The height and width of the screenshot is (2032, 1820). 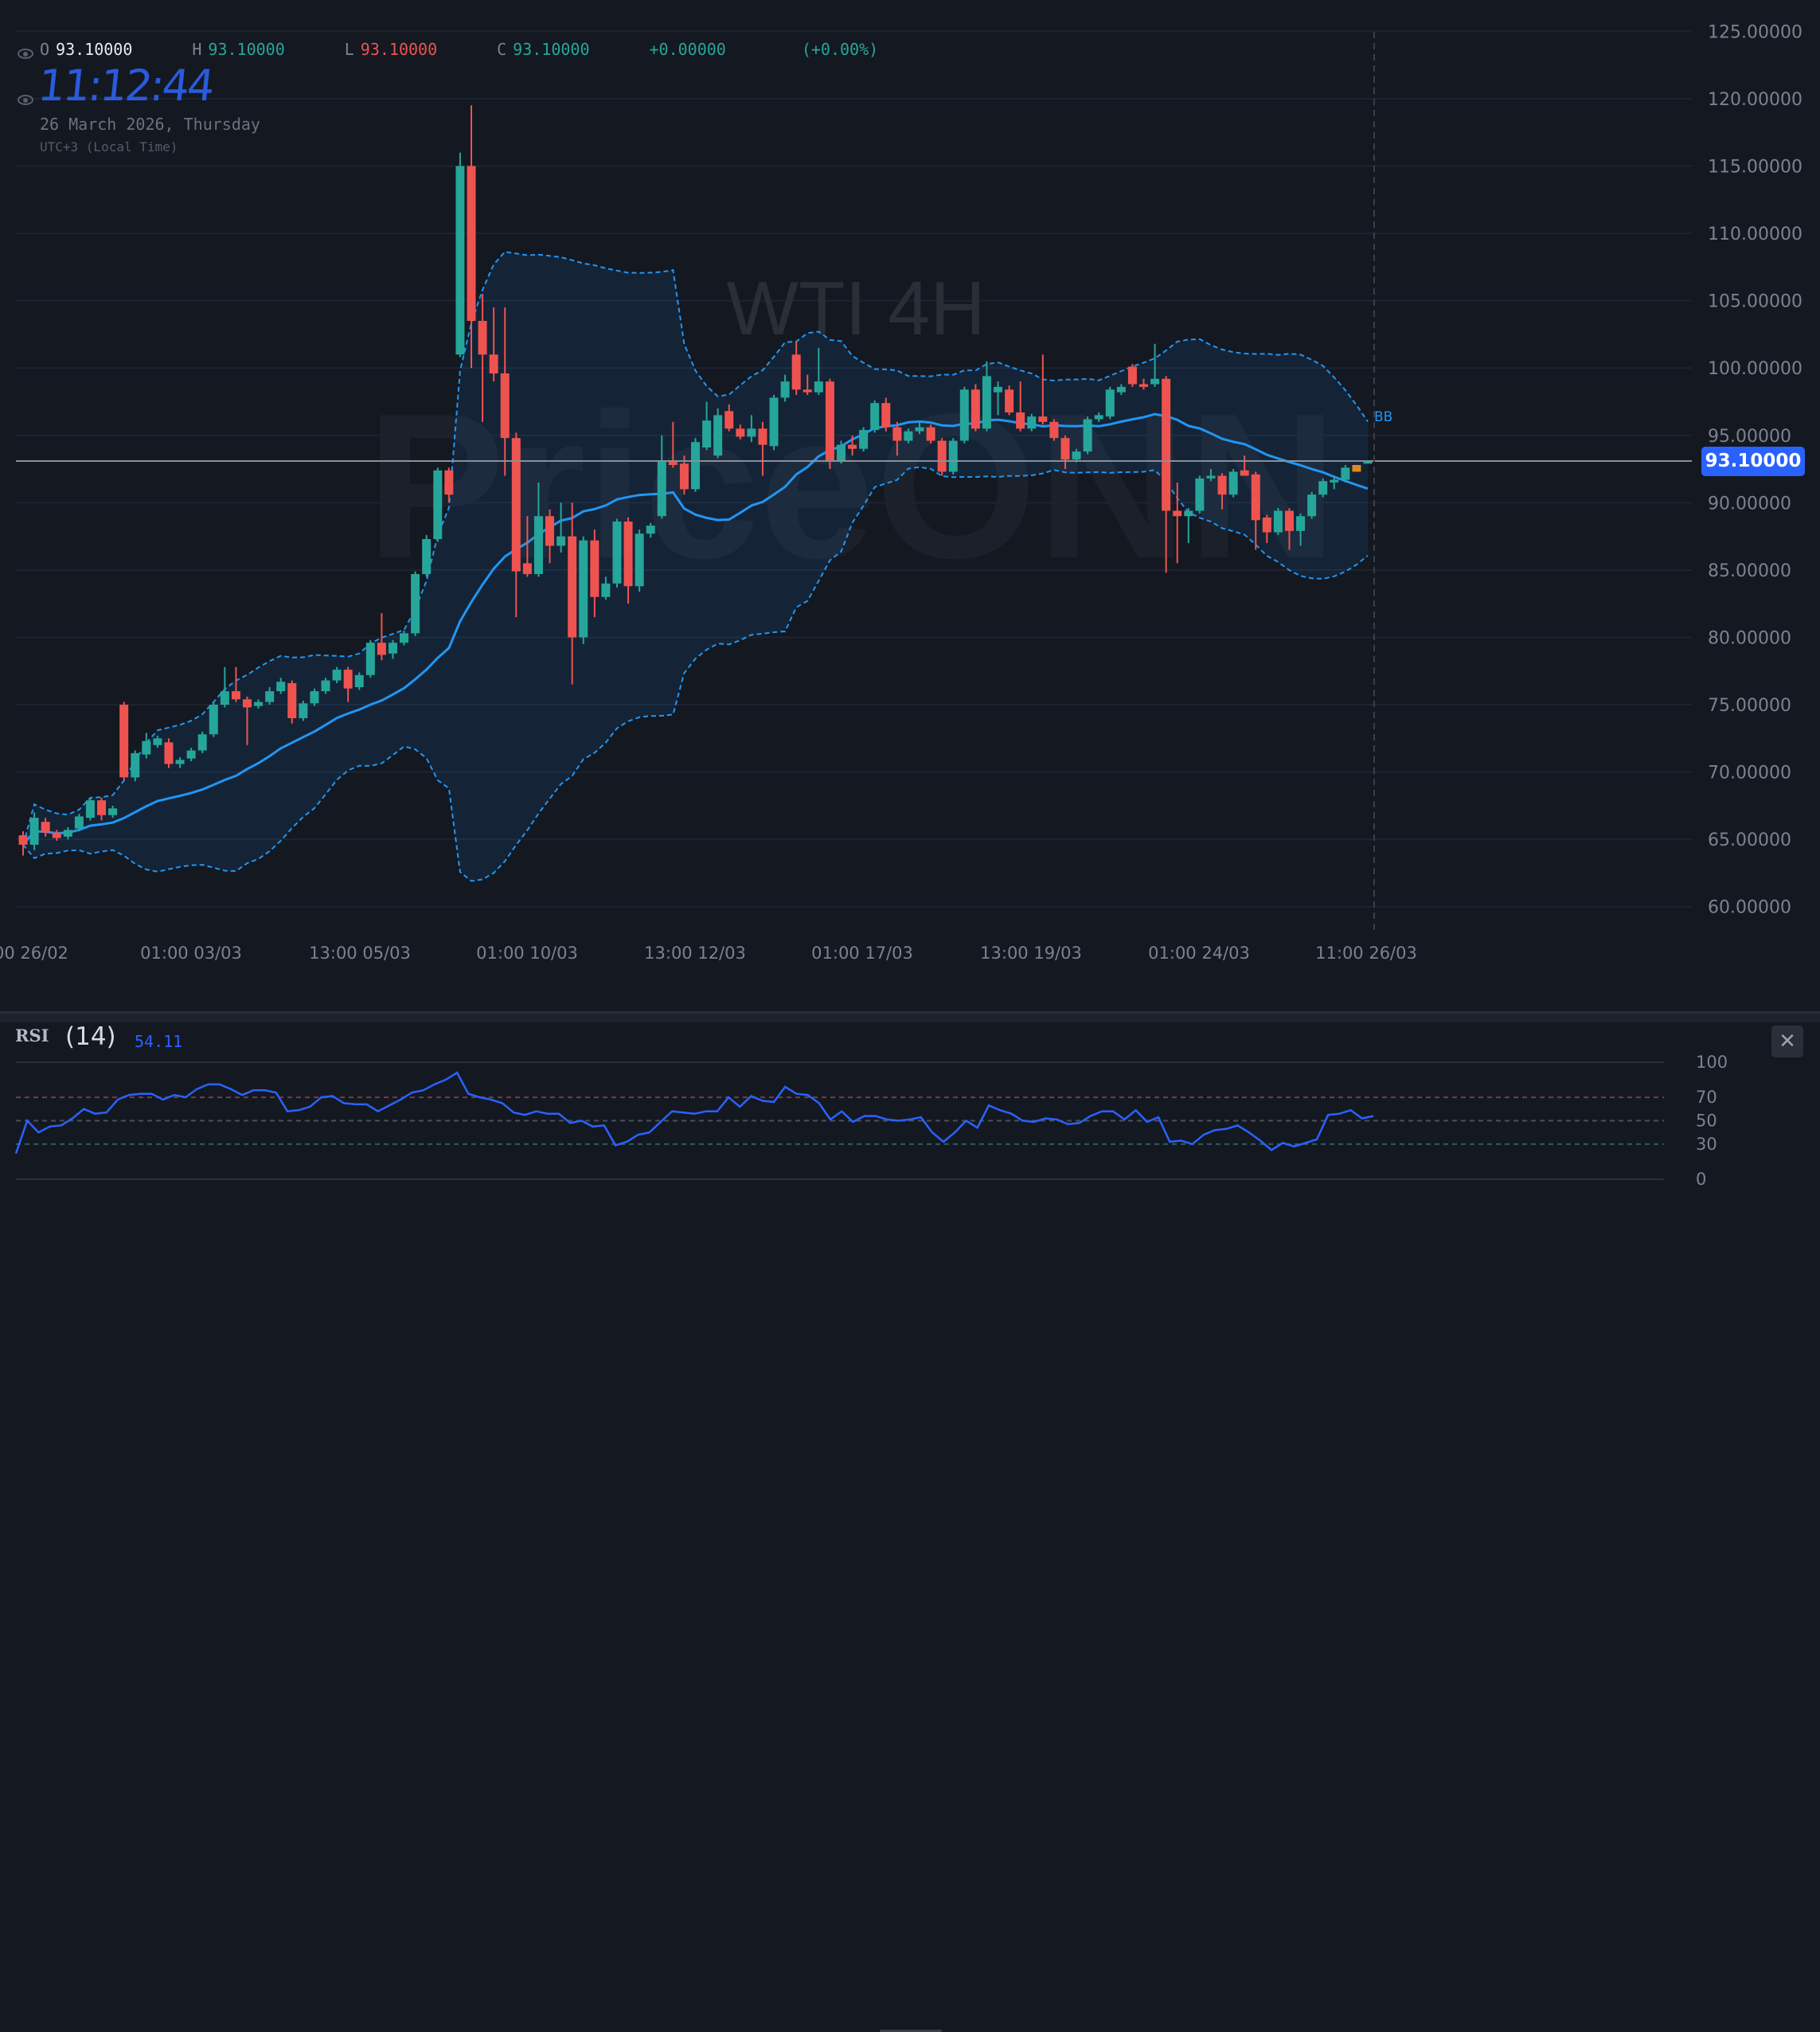 I want to click on price-tick-label: 80.00000, so click(x=1749, y=638).